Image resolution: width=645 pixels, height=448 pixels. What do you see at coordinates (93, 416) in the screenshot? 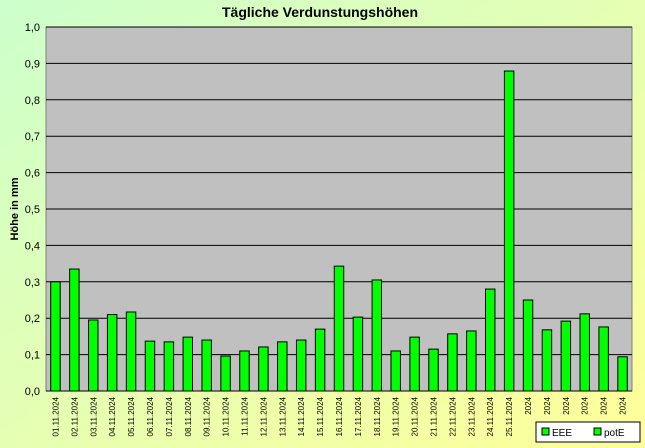
I see `x-tick-label: 03.11.2024` at bounding box center [93, 416].